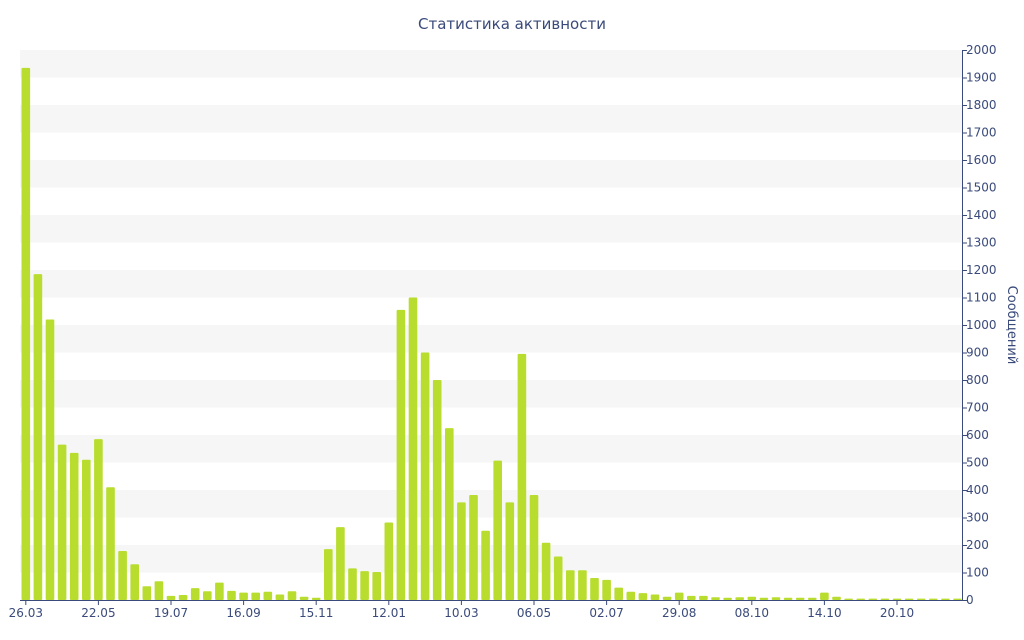 The height and width of the screenshot is (640, 1024). What do you see at coordinates (977, 435) in the screenshot?
I see `y-tick-label: 600` at bounding box center [977, 435].